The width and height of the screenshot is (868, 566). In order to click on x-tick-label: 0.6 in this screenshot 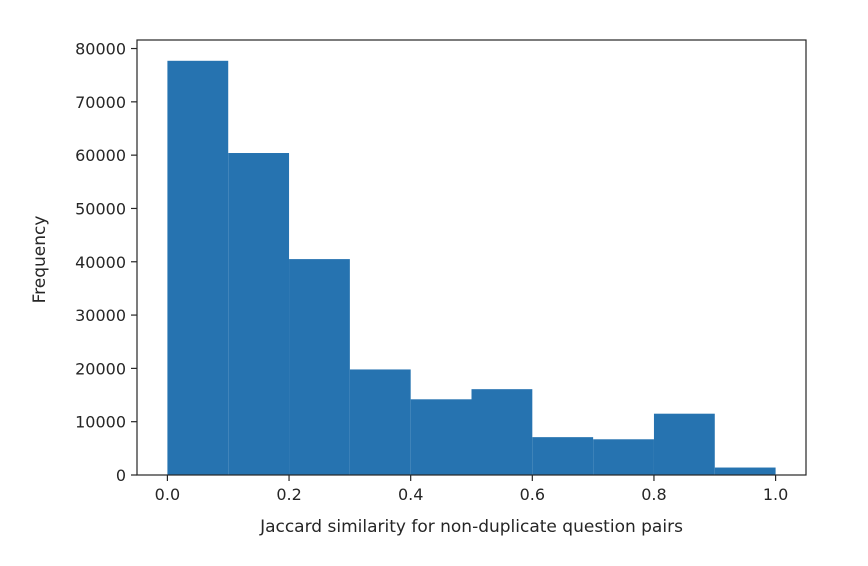, I will do `click(532, 494)`.